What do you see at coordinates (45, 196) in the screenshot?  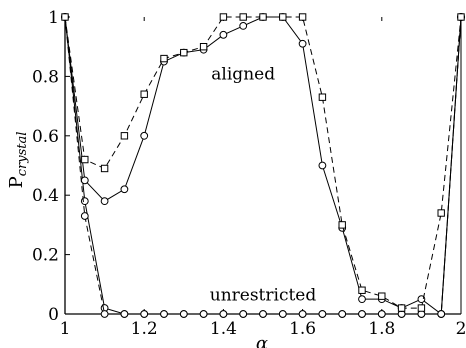 I see `y-tick-label: 0.4` at bounding box center [45, 196].